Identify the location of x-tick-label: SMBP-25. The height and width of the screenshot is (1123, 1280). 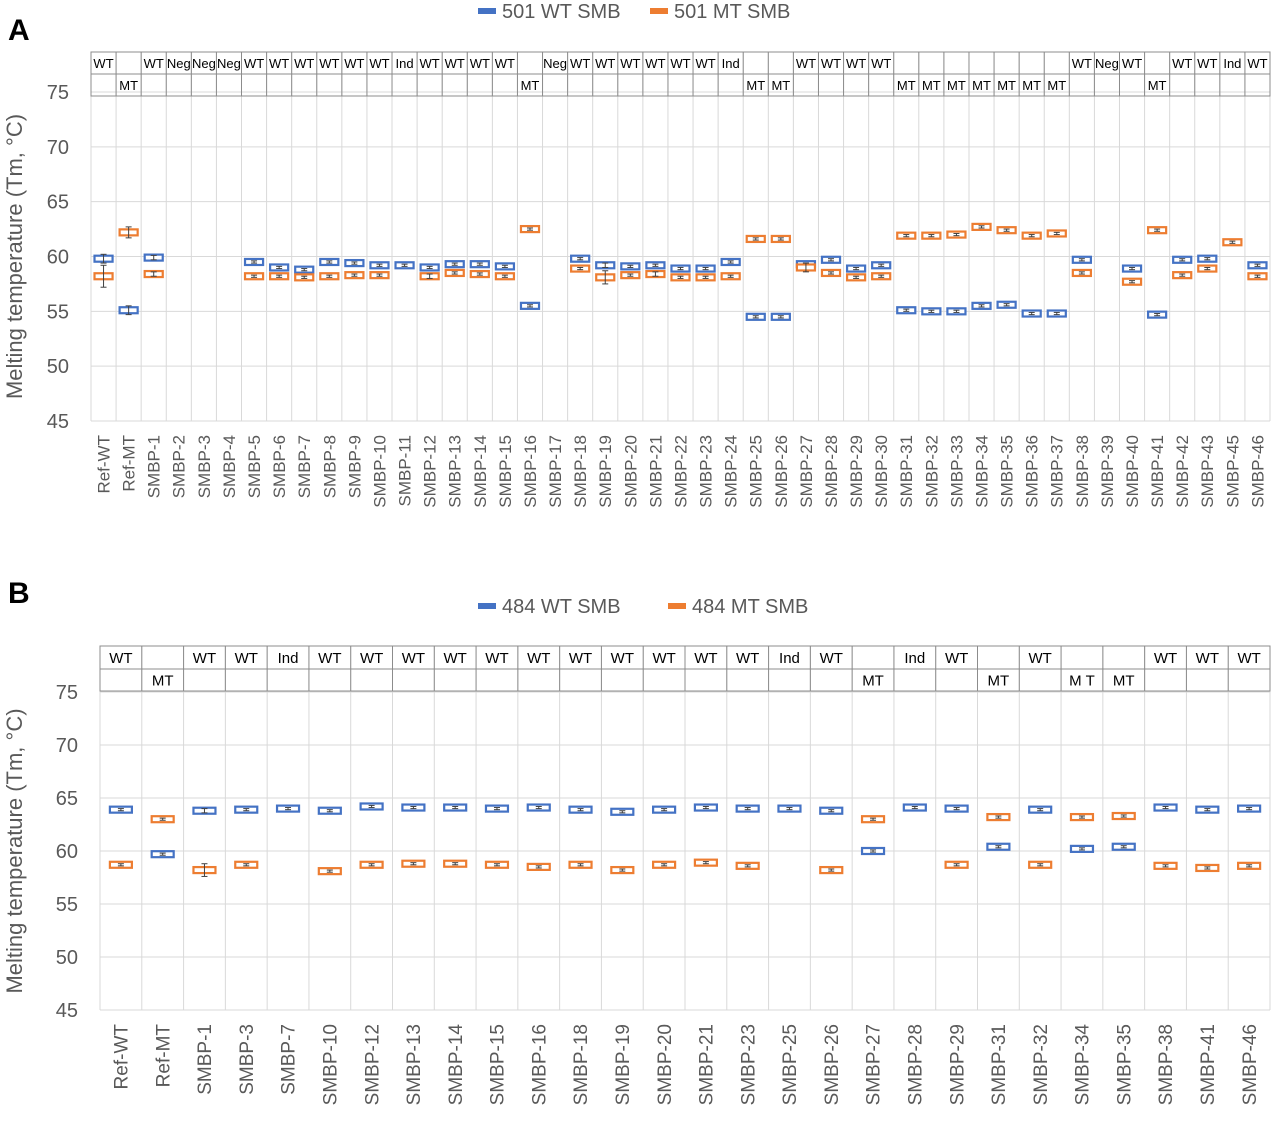
(790, 1064).